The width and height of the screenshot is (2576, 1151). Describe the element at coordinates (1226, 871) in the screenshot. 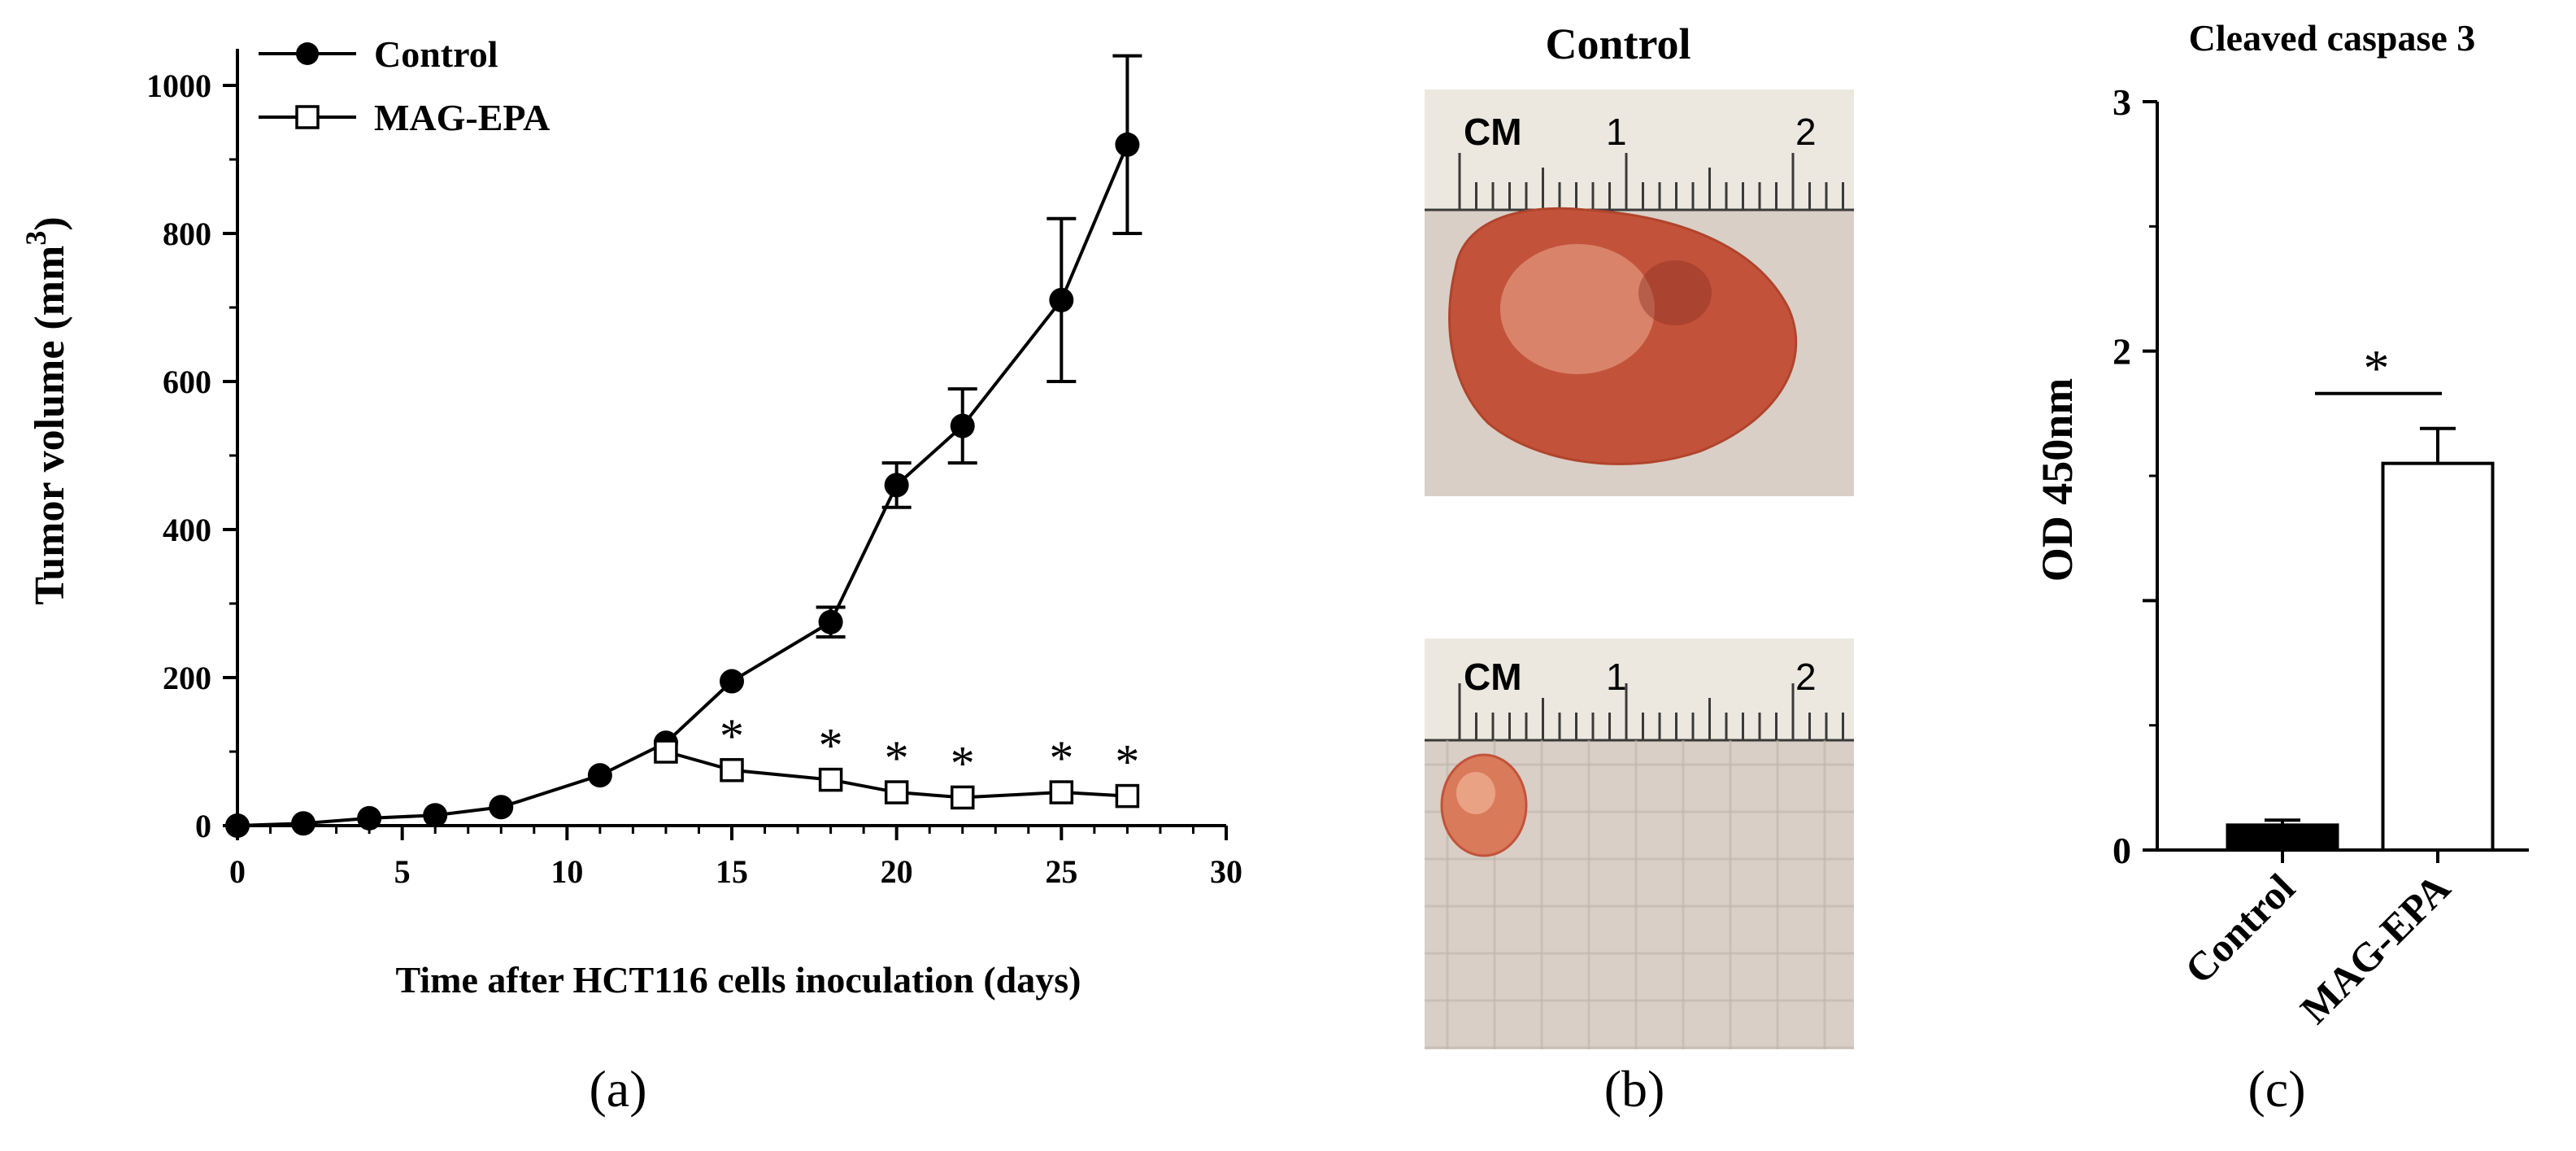

I see `x-tick-label: 30` at that location.